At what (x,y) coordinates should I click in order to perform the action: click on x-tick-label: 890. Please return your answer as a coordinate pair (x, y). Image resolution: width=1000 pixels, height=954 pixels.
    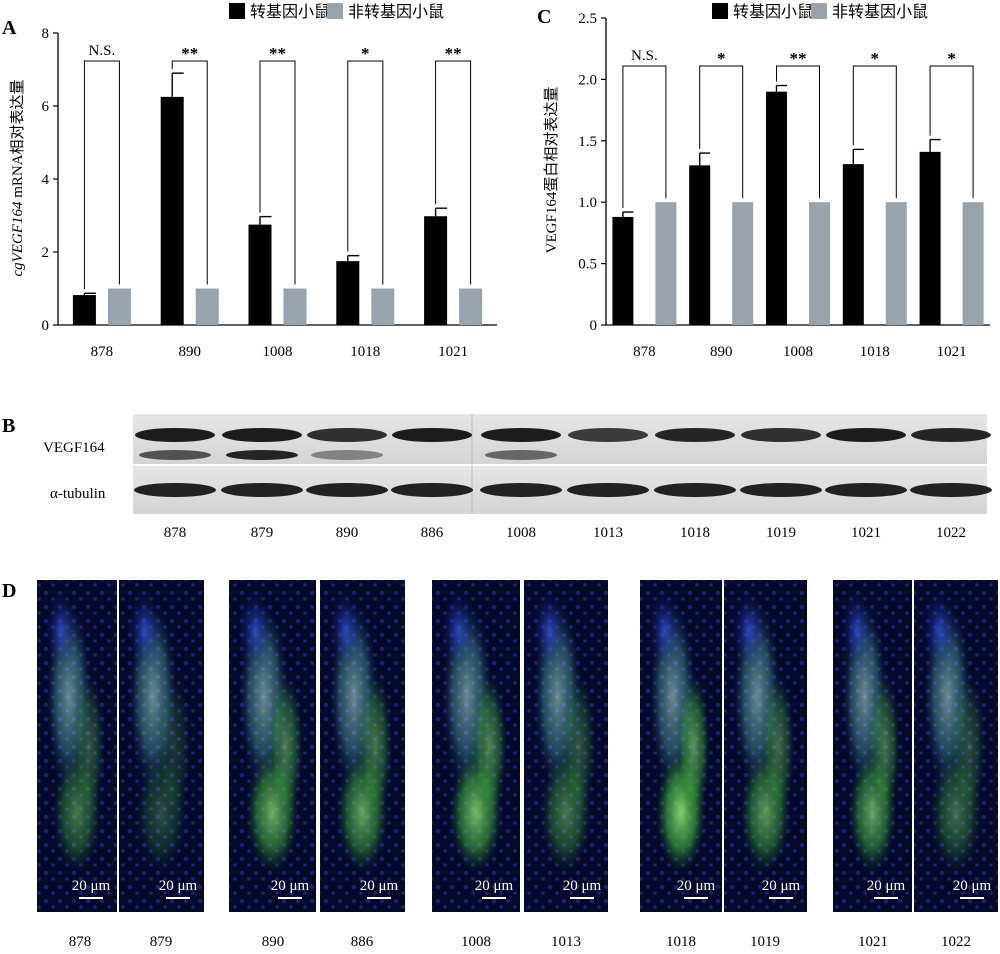
    Looking at the image, I should click on (189, 352).